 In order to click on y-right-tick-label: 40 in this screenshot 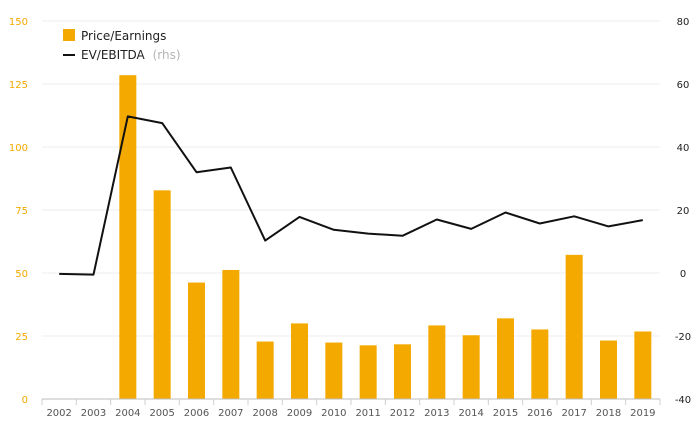, I will do `click(683, 148)`.